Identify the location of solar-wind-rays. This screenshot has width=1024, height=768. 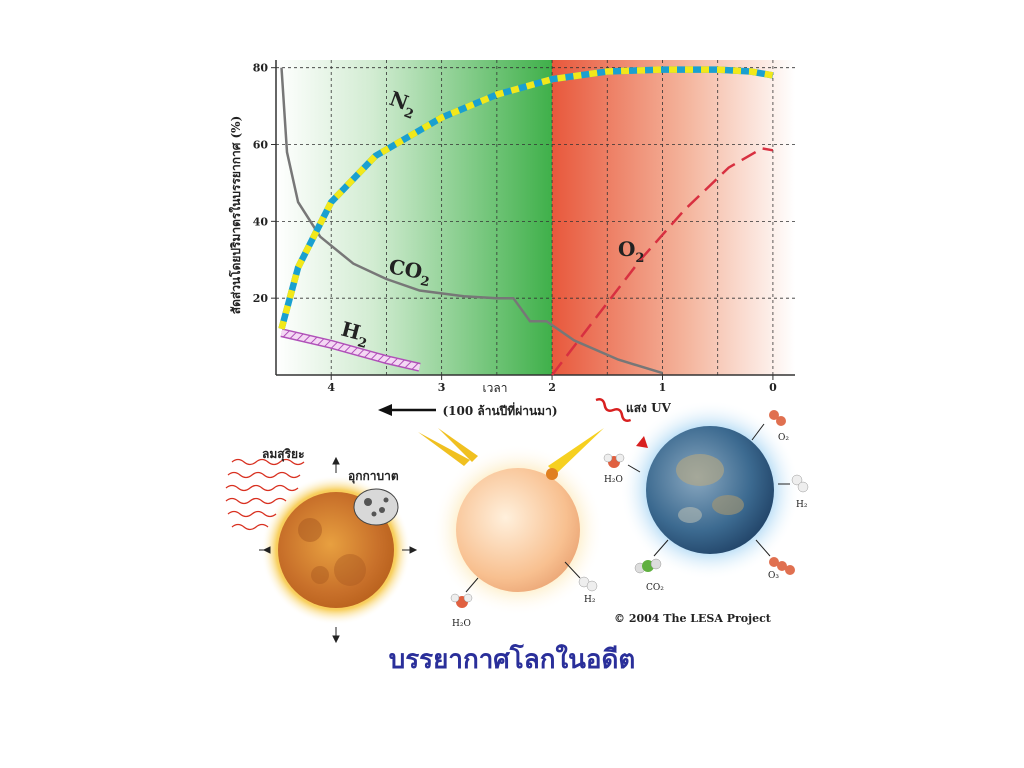
(265, 494).